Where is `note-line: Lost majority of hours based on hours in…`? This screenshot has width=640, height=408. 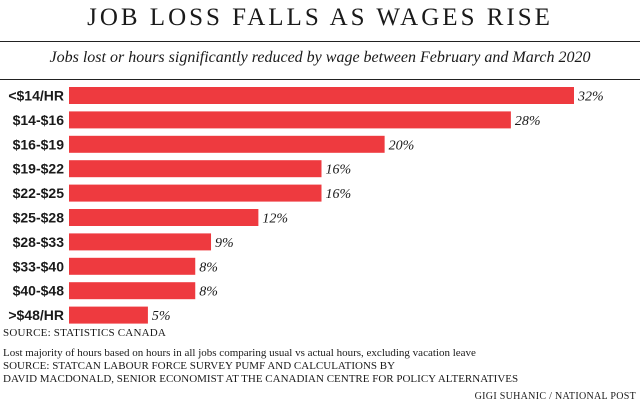 note-line: Lost majority of hours based on hours in… is located at coordinates (239, 353).